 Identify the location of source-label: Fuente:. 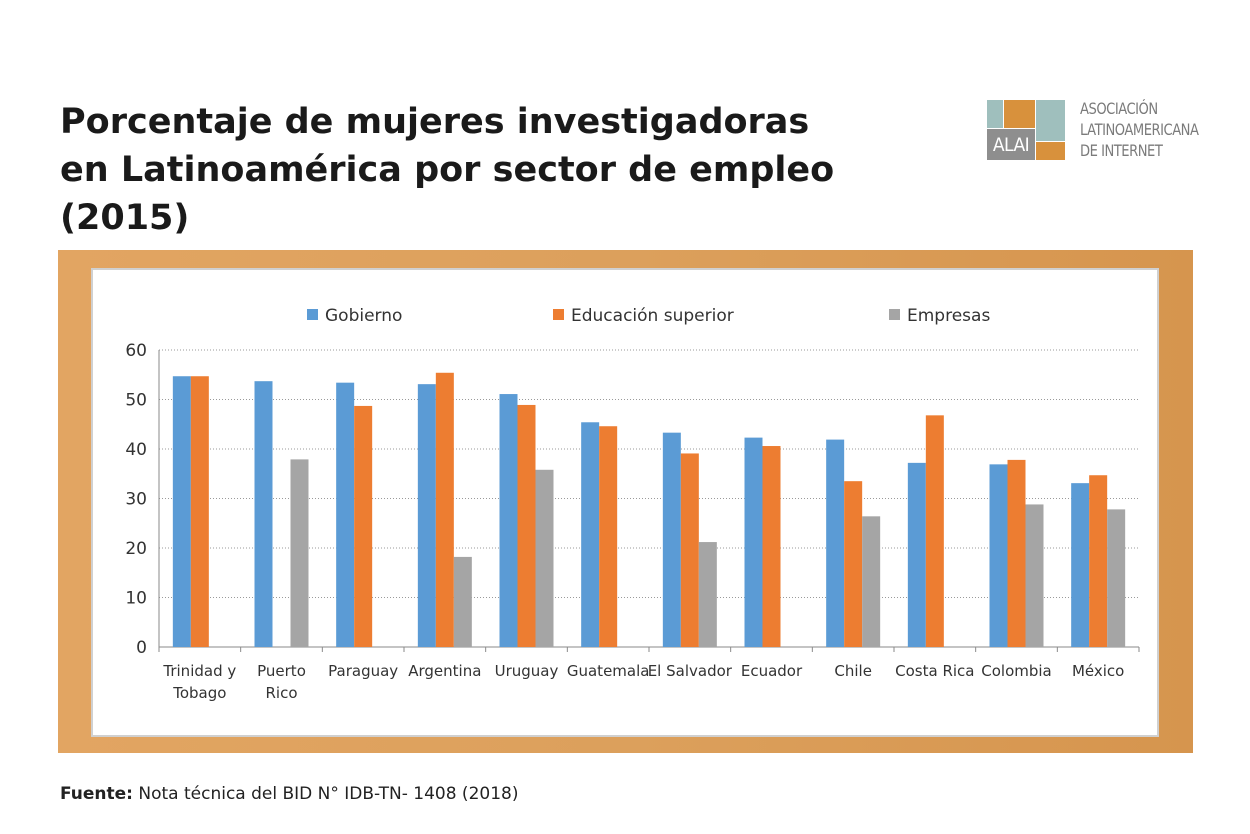
(96, 794).